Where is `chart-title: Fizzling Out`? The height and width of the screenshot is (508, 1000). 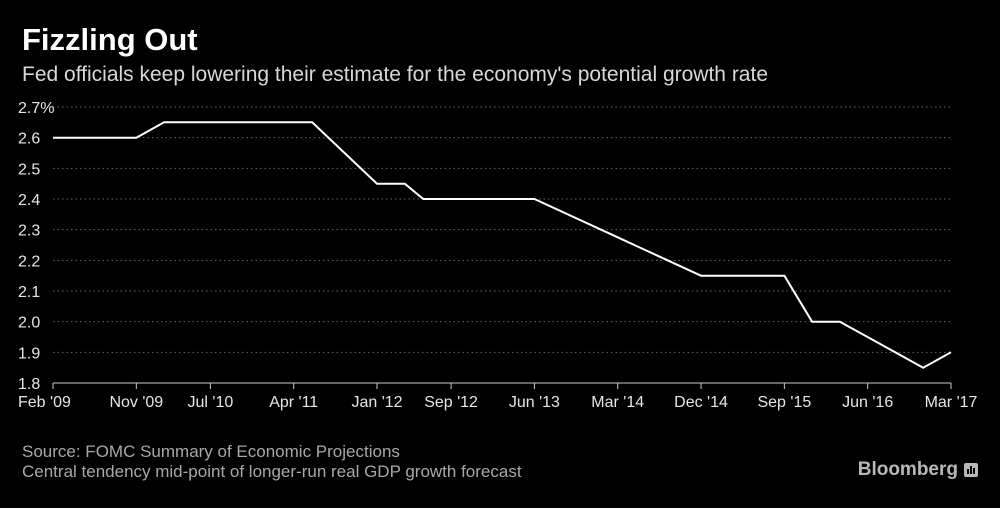
chart-title: Fizzling Out is located at coordinates (110, 39).